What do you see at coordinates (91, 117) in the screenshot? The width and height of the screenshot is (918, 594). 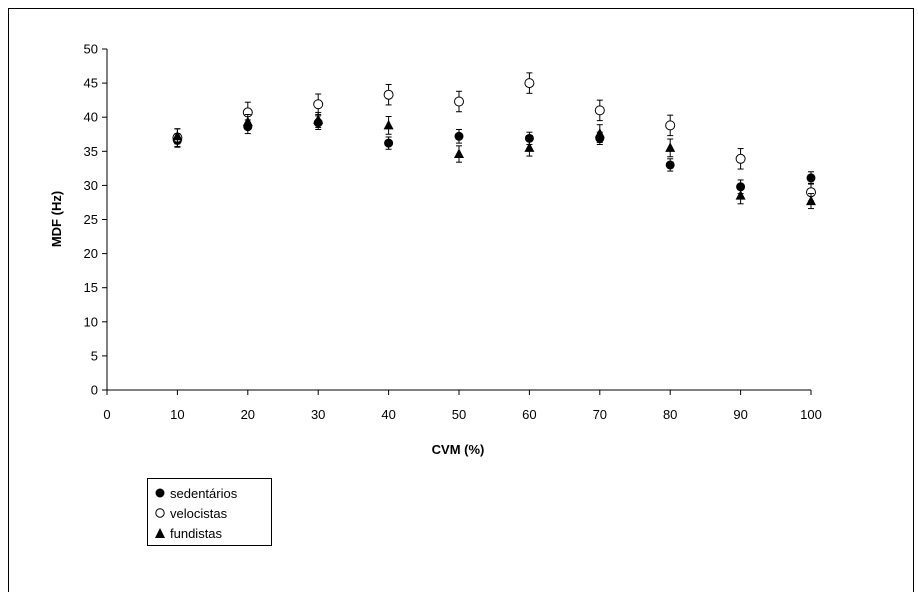 I see `y-tick-label: 40` at bounding box center [91, 117].